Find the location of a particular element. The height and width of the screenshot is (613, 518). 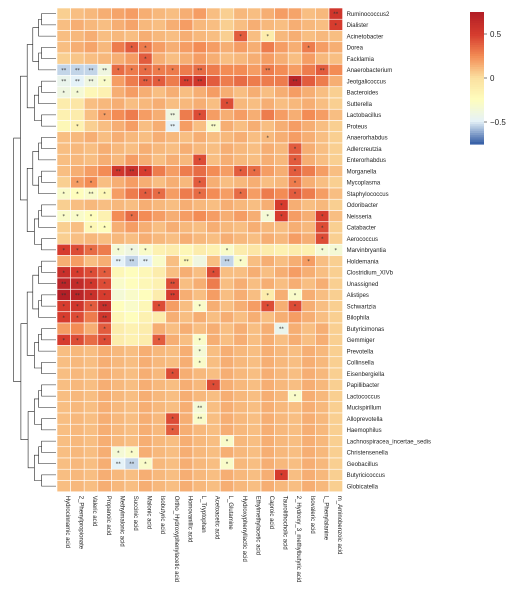

row-label: Unassigned is located at coordinates (363, 285).